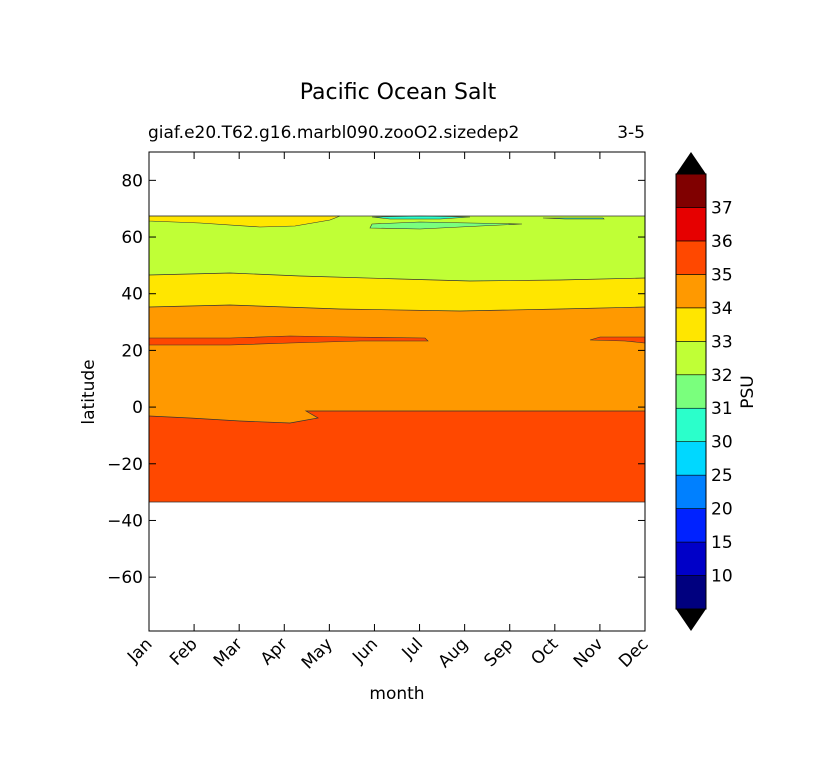 The height and width of the screenshot is (783, 838). What do you see at coordinates (132, 238) in the screenshot?
I see `y-tick-label: 60` at bounding box center [132, 238].